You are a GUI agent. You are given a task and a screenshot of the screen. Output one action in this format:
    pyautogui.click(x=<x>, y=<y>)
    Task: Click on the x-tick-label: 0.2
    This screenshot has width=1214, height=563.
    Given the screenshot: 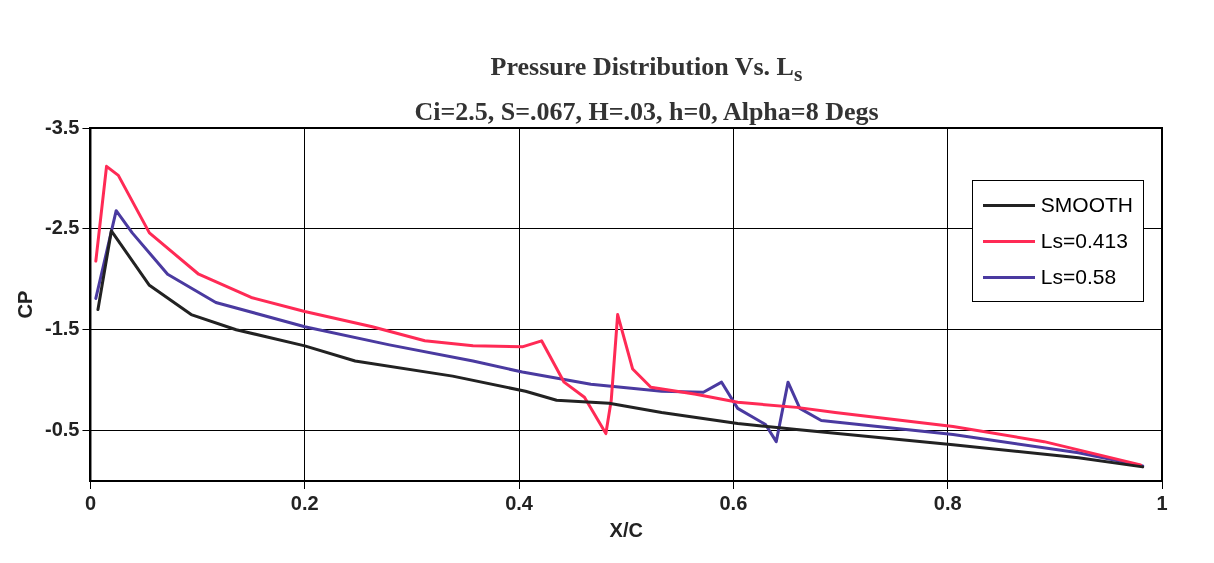 What is the action you would take?
    pyautogui.click(x=304, y=502)
    